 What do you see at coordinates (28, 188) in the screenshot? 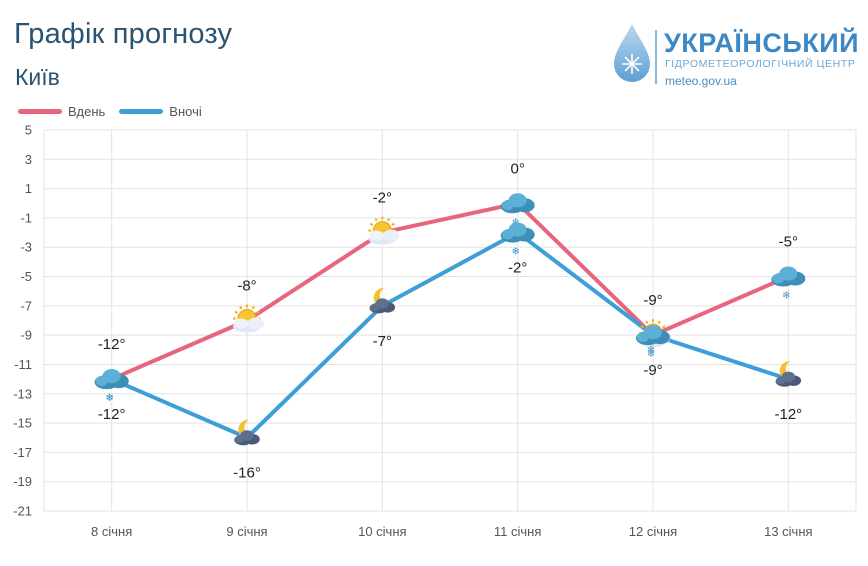
I see `y-tick-label: 1` at bounding box center [28, 188].